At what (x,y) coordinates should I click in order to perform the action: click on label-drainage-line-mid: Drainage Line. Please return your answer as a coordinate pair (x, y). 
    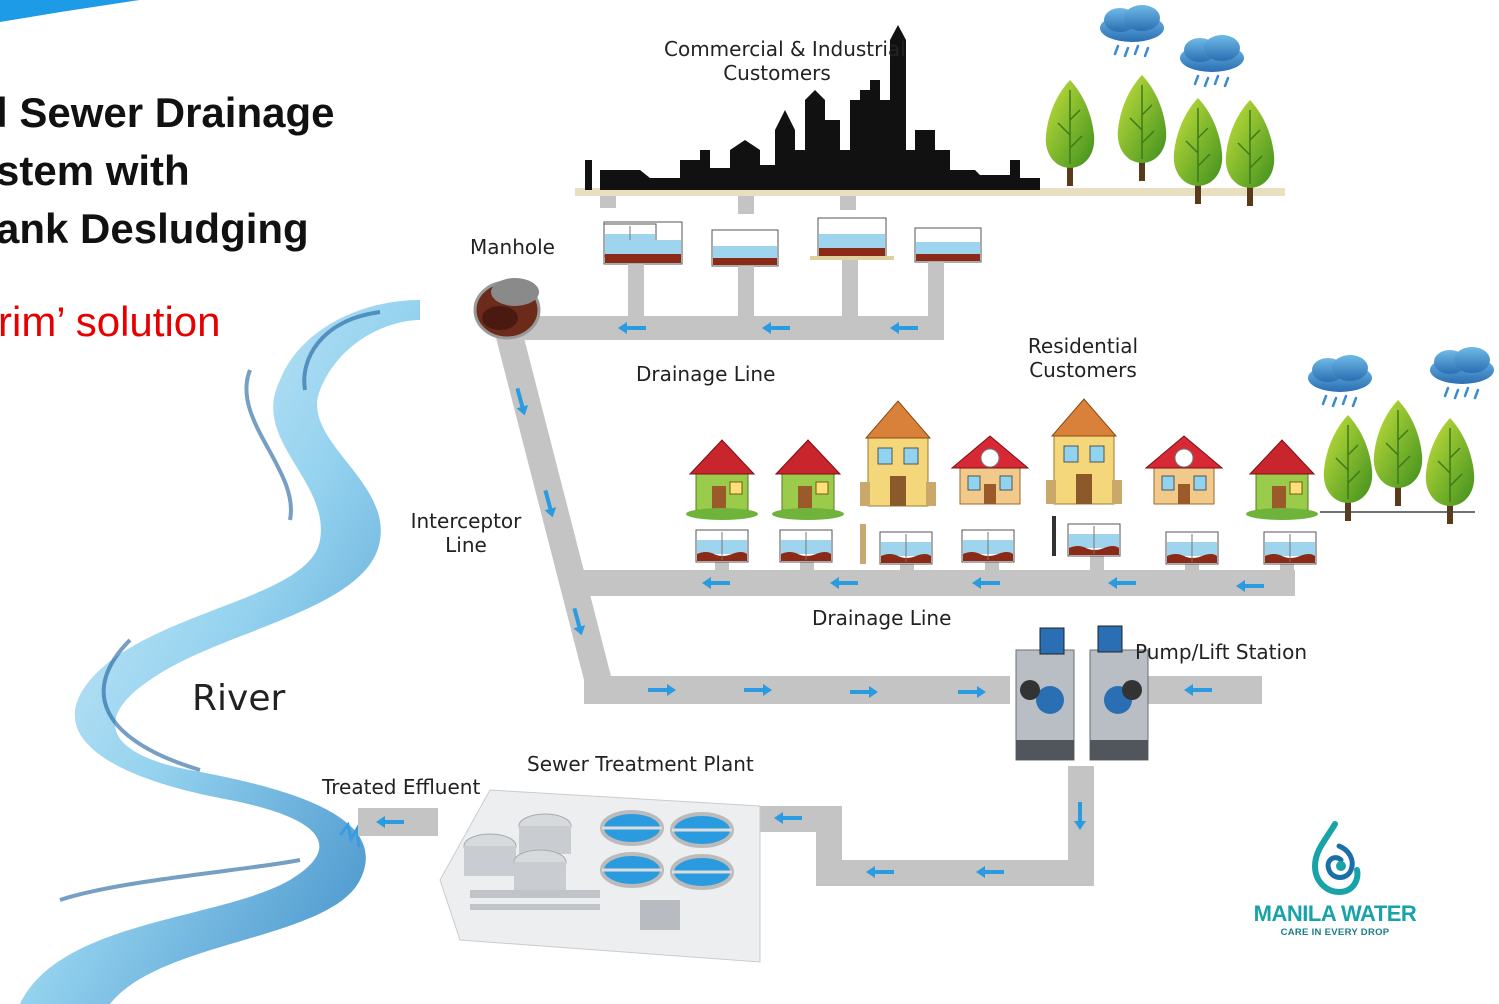
    Looking at the image, I should click on (882, 618).